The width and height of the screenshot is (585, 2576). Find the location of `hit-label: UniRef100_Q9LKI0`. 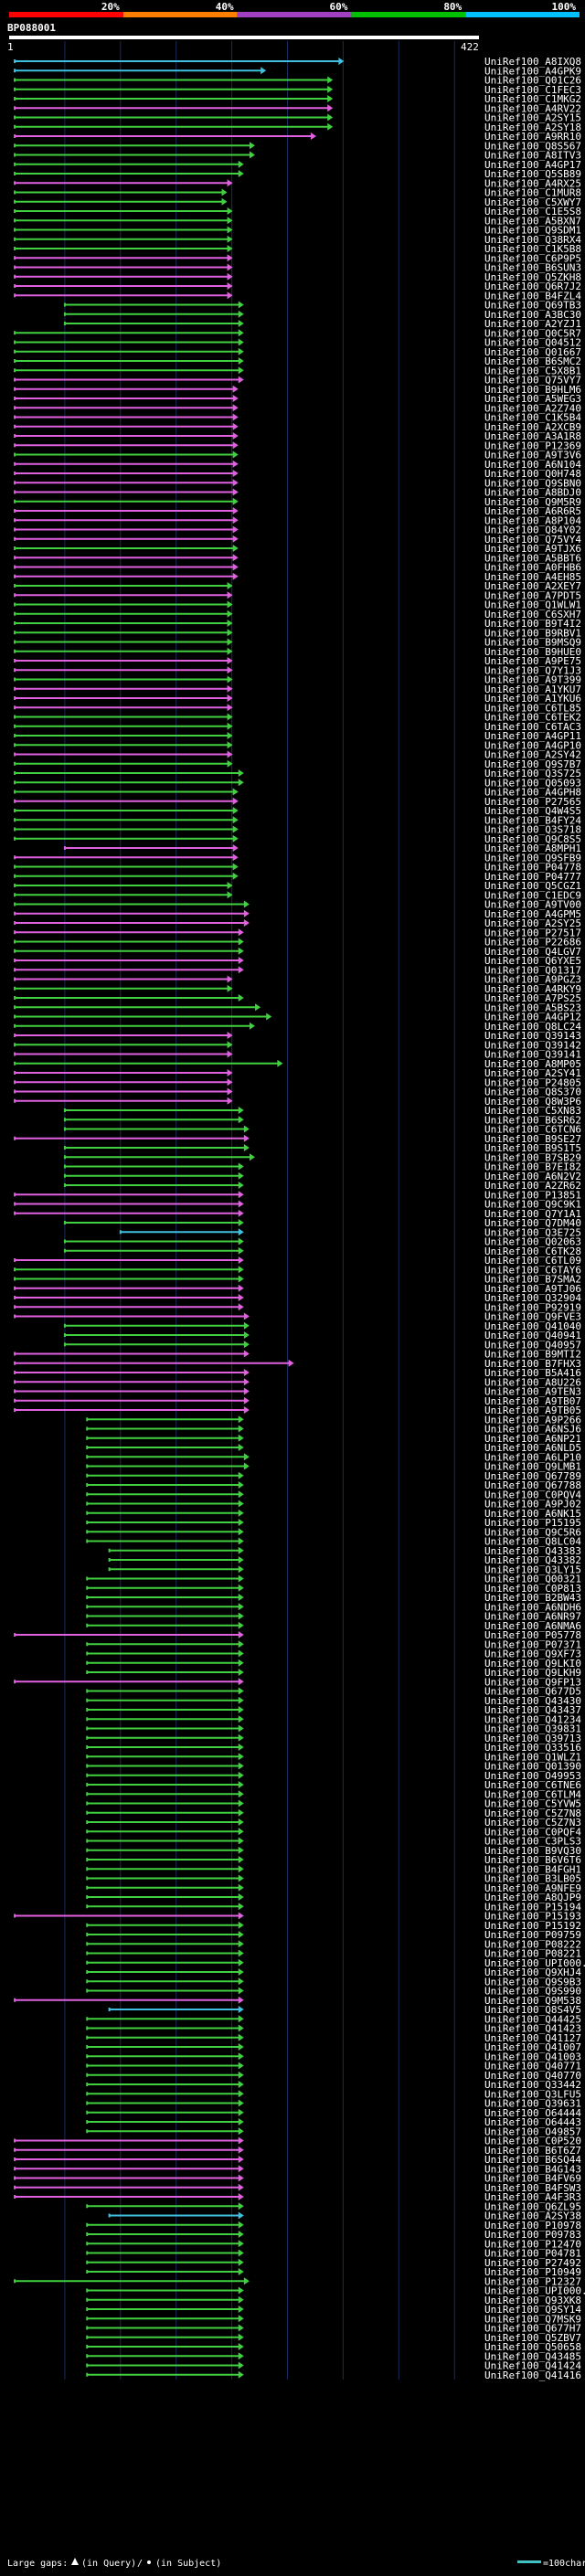

hit-label: UniRef100_Q9LKI0 is located at coordinates (533, 1664).